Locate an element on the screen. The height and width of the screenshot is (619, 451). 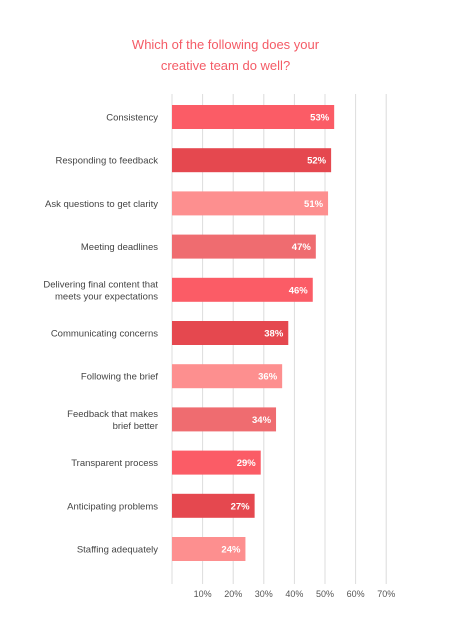
category-label: Following the brief is located at coordinates (119, 377).